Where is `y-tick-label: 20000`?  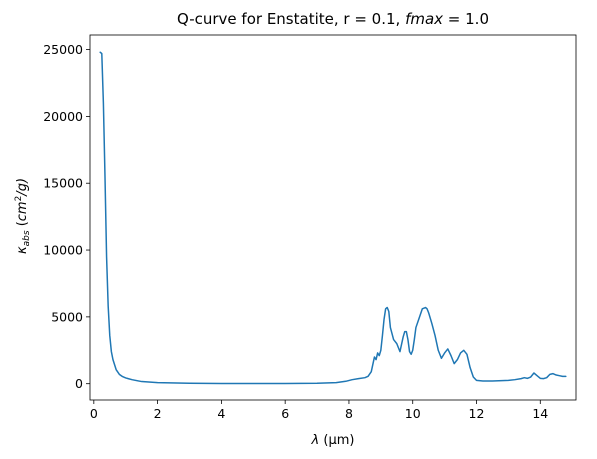
y-tick-label: 20000 is located at coordinates (63, 116).